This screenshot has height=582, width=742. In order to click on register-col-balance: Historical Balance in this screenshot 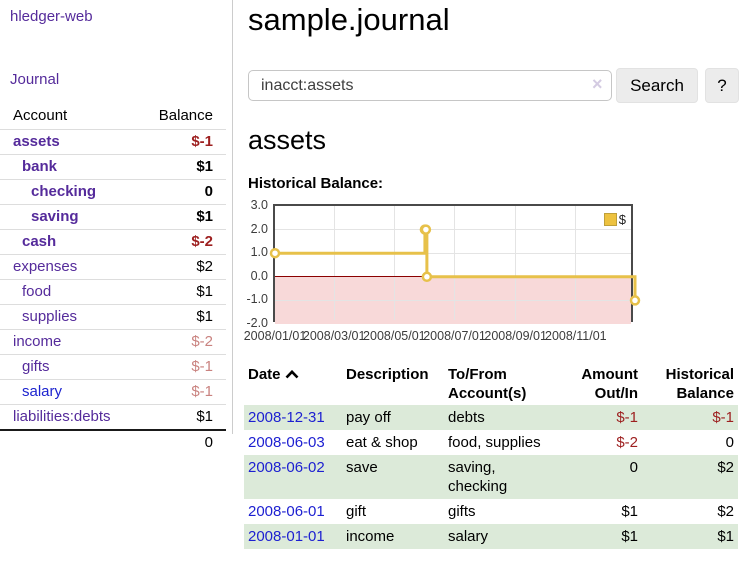, I will do `click(699, 384)`.